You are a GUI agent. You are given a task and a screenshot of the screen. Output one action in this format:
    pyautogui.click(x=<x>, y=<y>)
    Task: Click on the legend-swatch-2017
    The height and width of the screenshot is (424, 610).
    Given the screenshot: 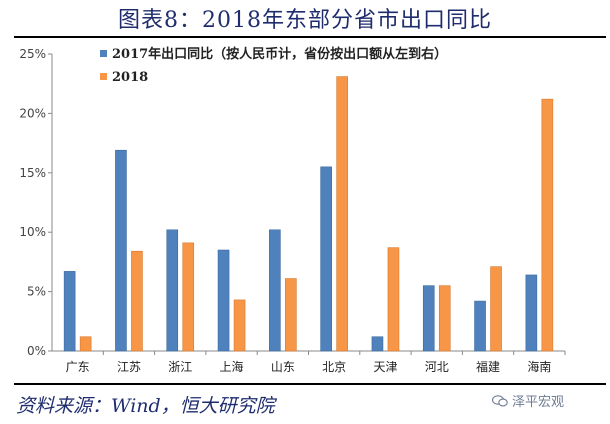 What is the action you would take?
    pyautogui.click(x=103, y=53)
    